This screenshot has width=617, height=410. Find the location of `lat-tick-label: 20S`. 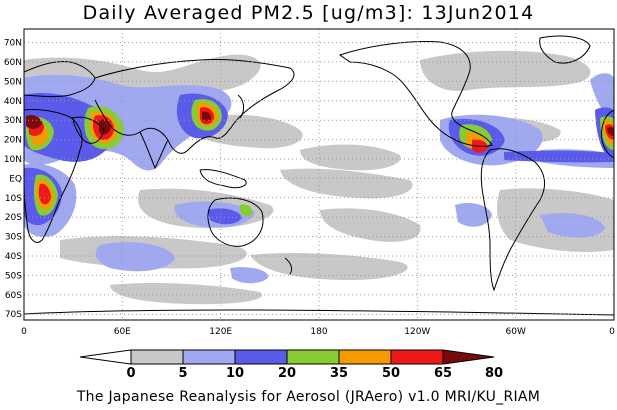

lat-tick-label: 20S is located at coordinates (13, 218).